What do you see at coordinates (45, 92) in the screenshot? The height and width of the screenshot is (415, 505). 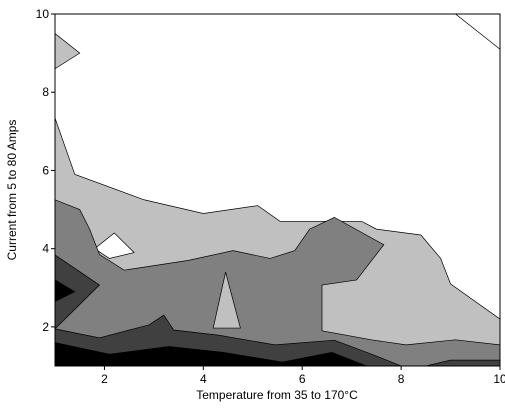 I see `y-tick-label: 8` at bounding box center [45, 92].